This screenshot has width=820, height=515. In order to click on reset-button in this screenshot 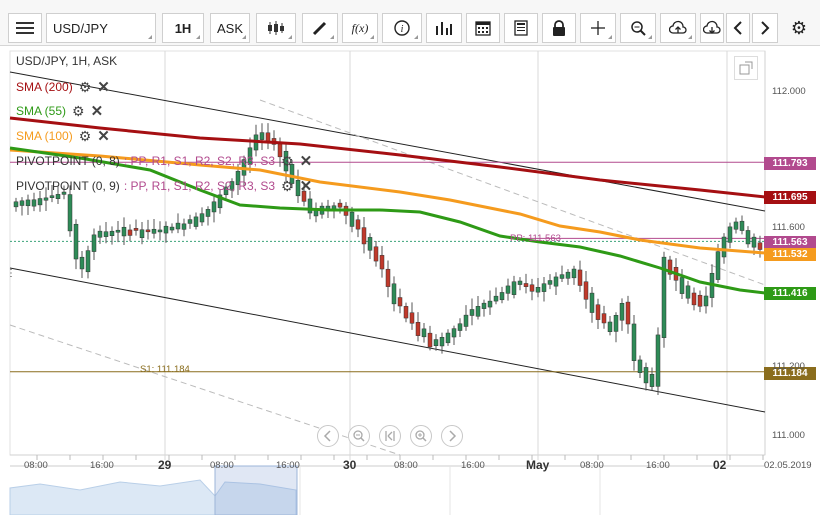, I will do `click(390, 438)`.